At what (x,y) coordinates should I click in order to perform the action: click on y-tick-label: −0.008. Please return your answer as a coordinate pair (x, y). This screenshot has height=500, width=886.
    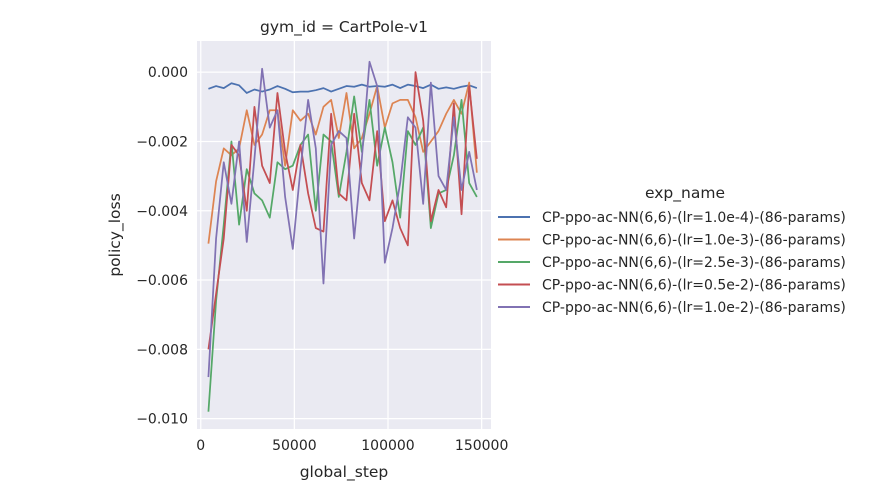
    Looking at the image, I should click on (162, 350).